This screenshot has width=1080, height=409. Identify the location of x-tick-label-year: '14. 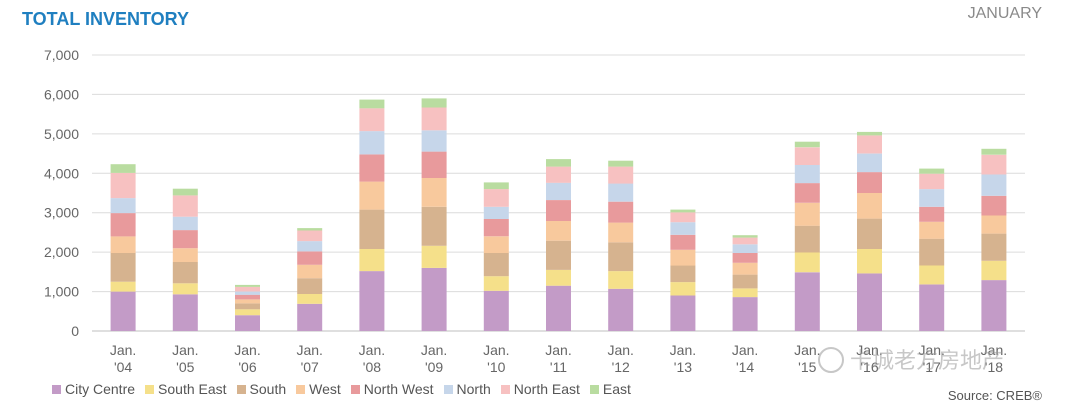
(745, 367).